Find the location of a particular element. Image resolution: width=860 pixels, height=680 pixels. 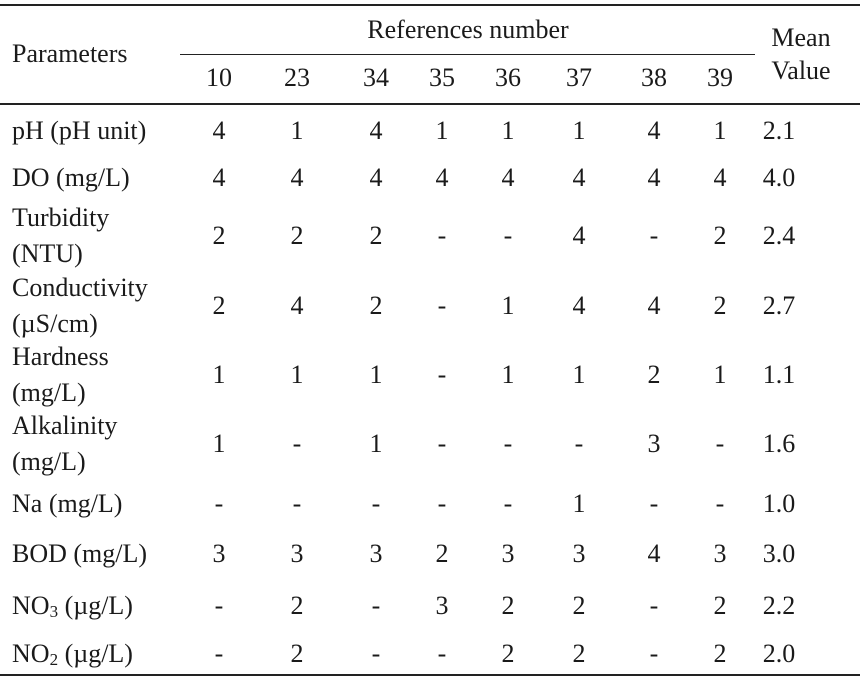

mean-value: 2.1 is located at coordinates (779, 130).